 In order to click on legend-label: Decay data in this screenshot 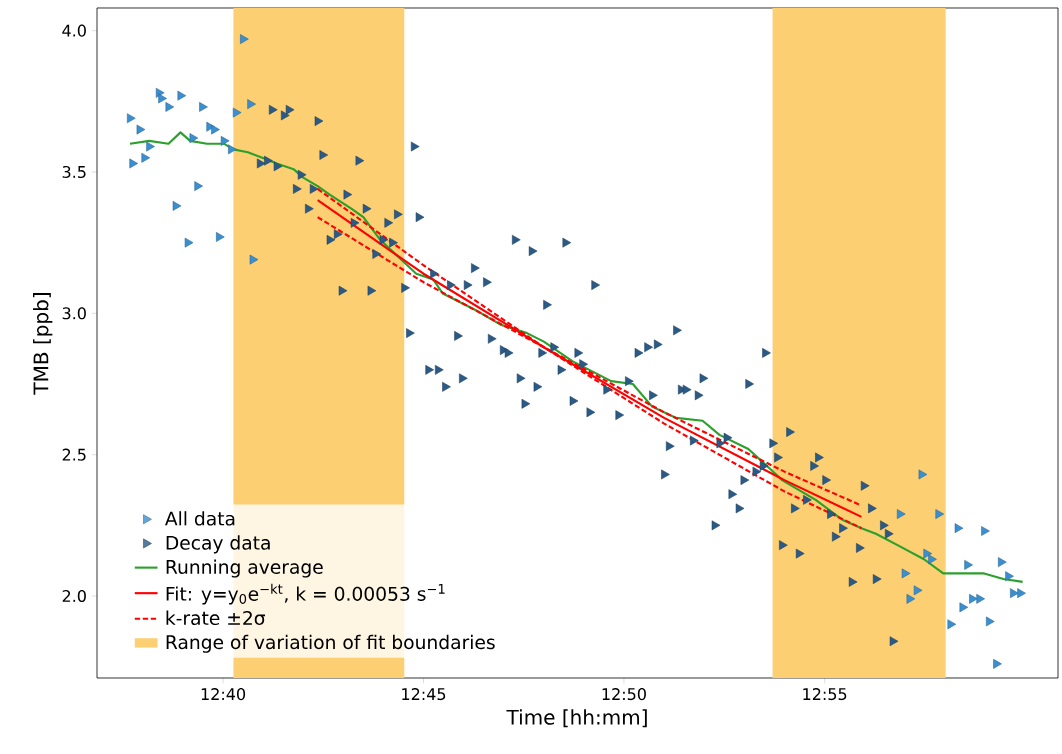, I will do `click(218, 544)`.